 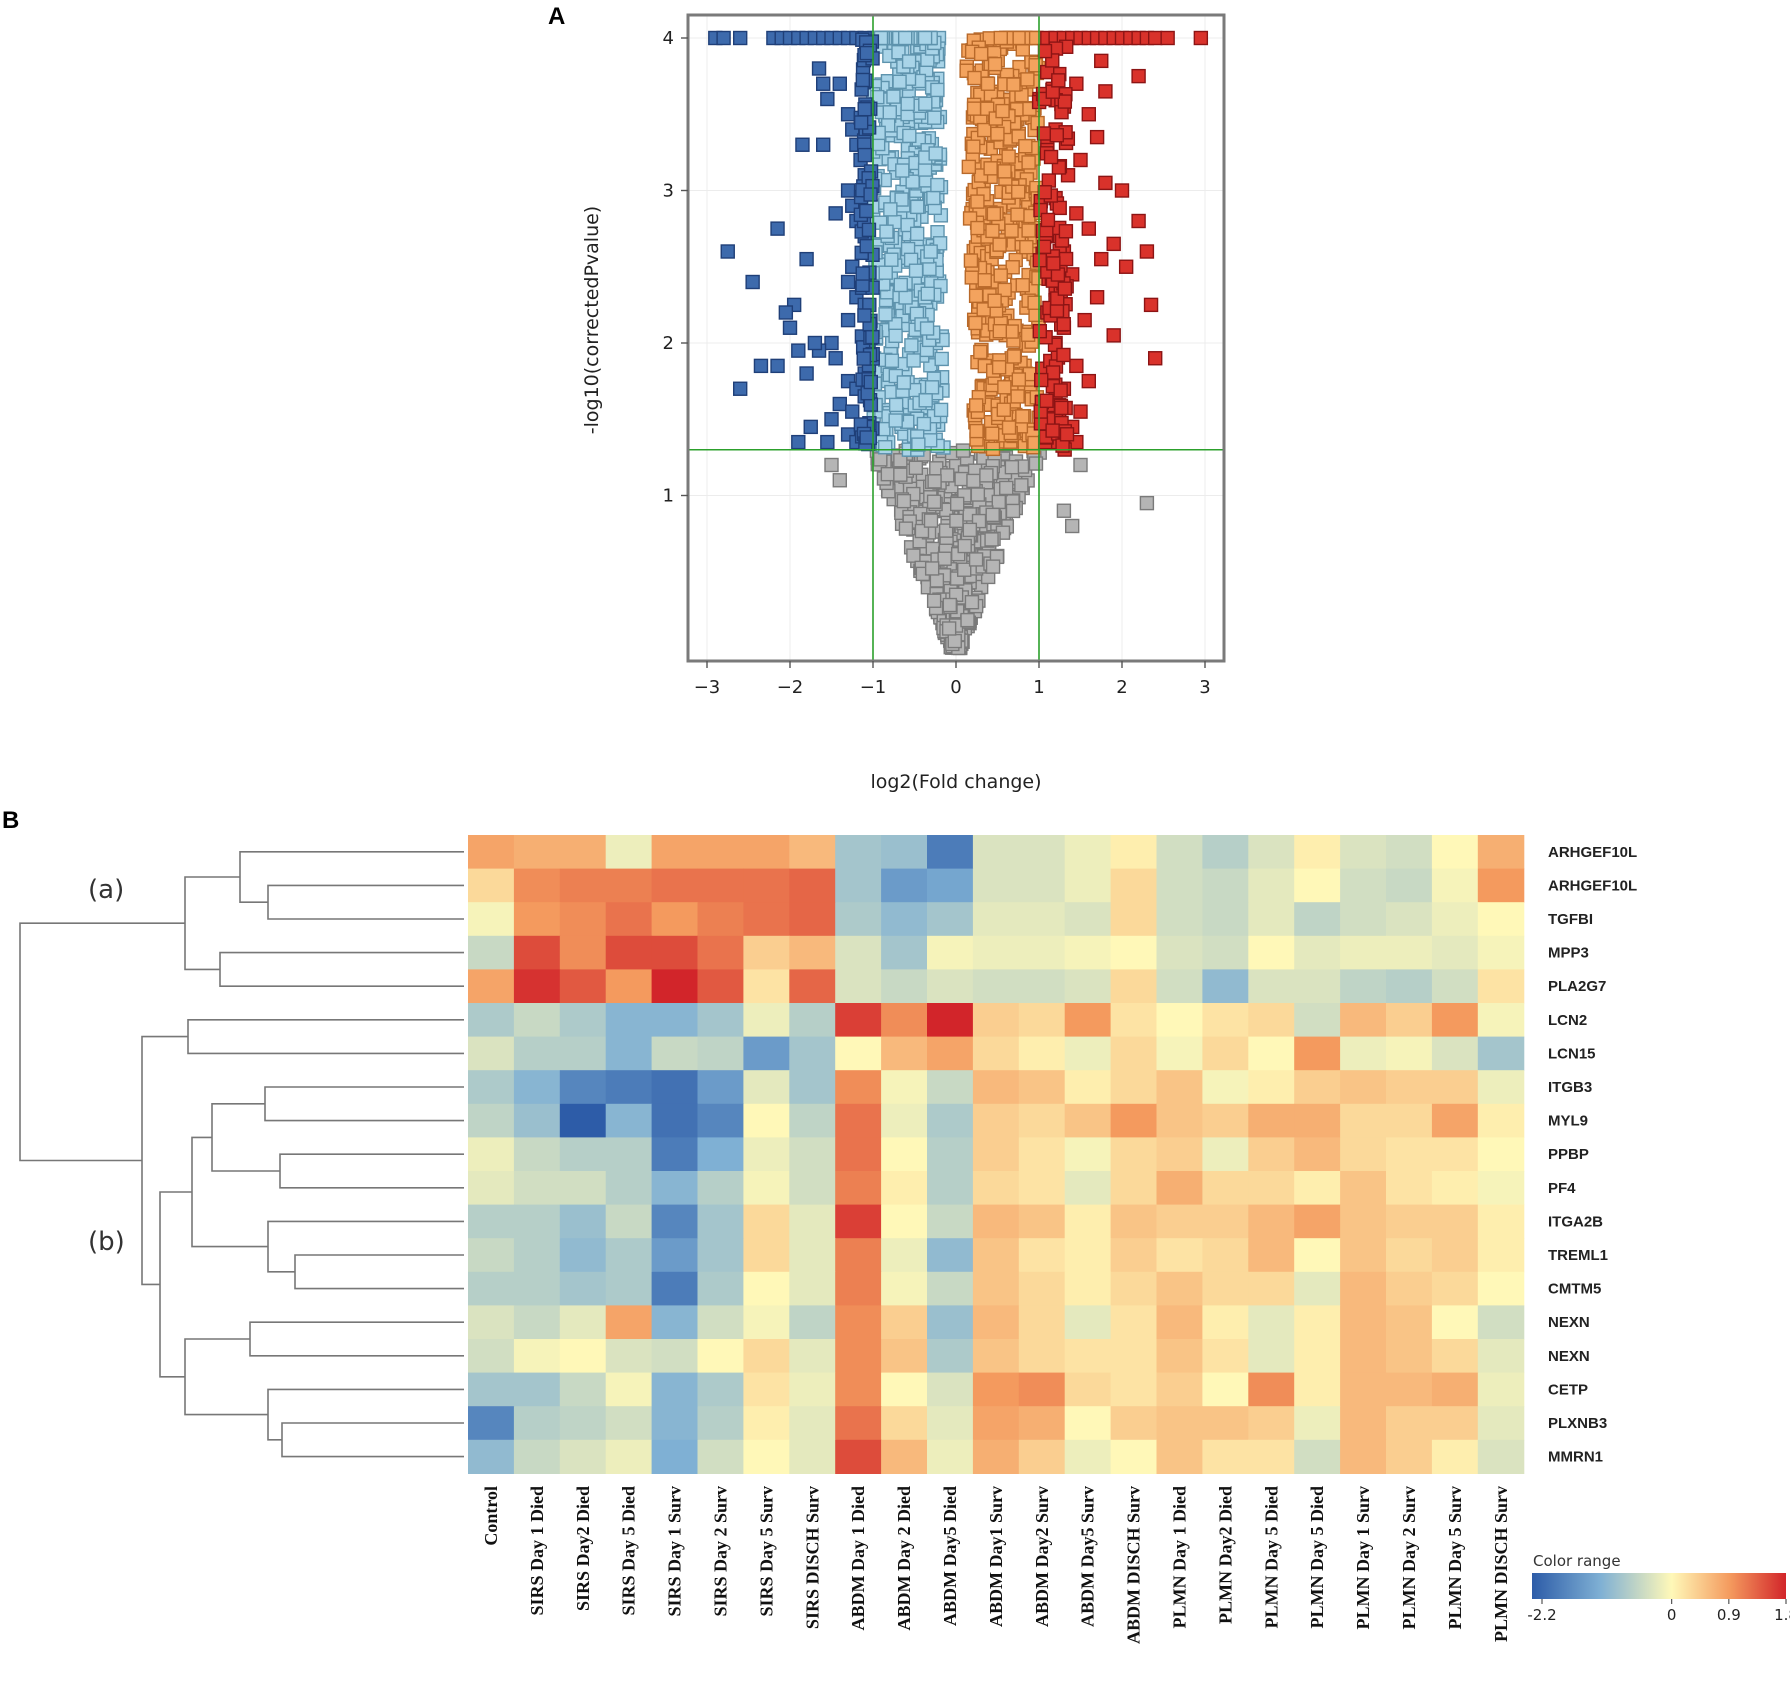 I want to click on cluster-label-a: (a), so click(x=106, y=890).